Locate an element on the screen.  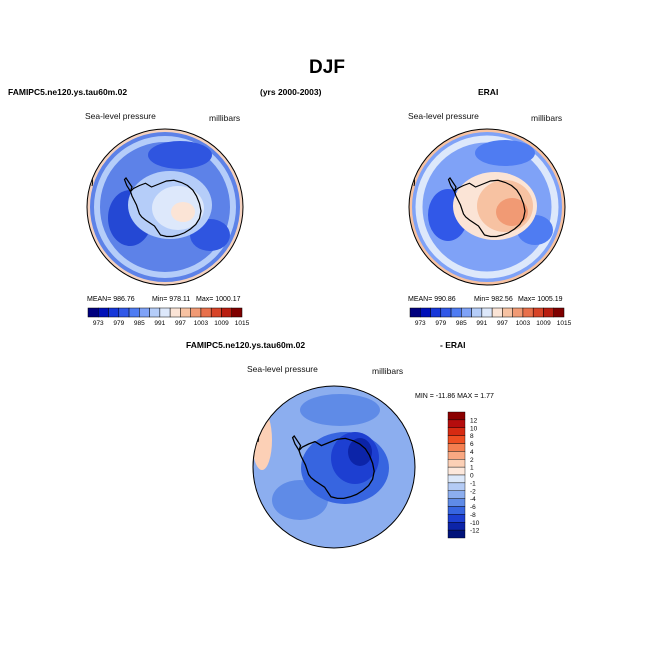
panel3-colorbar-tick-label: -2 is located at coordinates (473, 491).